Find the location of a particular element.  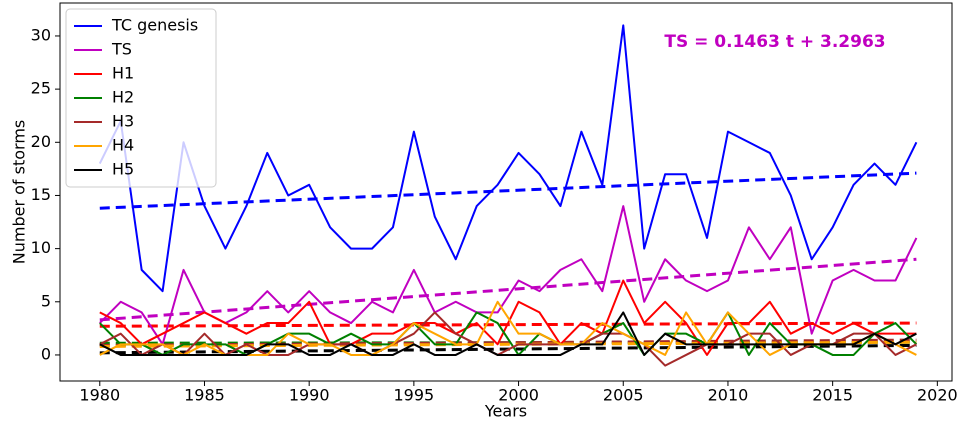

x-tick-label: 2000 is located at coordinates (518, 395).